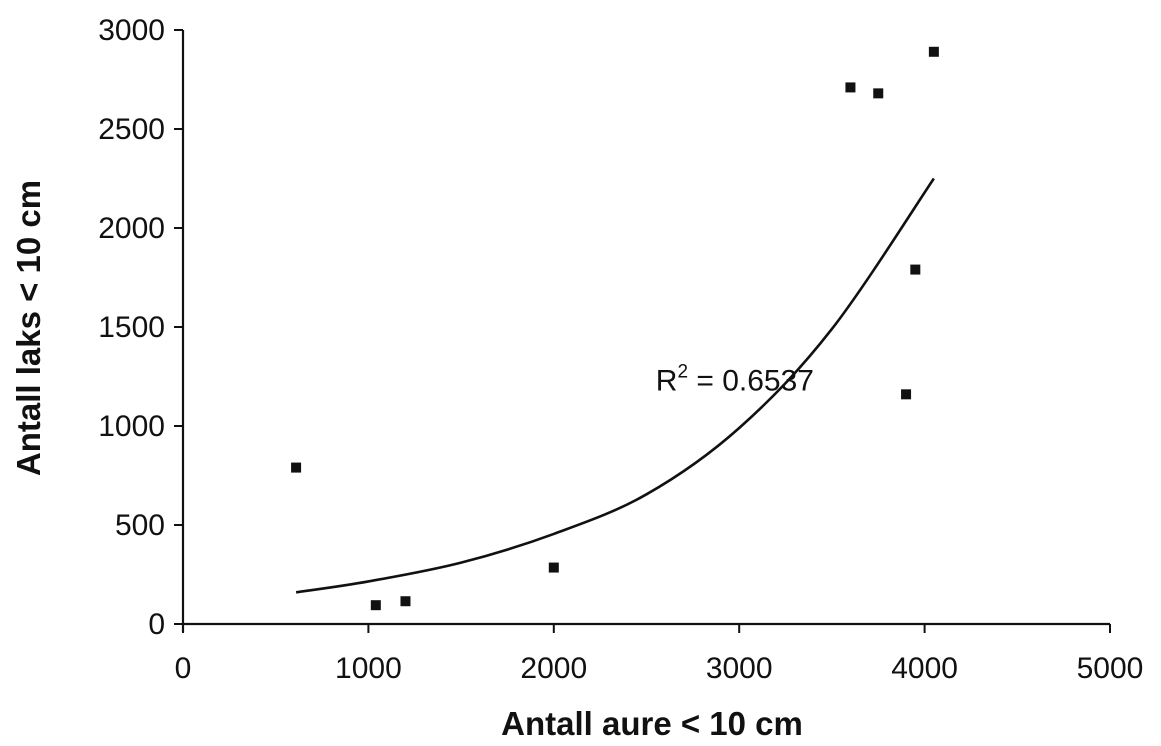  What do you see at coordinates (751, 380) in the screenshot?
I see `r-squared-value: = 0.6537` at bounding box center [751, 380].